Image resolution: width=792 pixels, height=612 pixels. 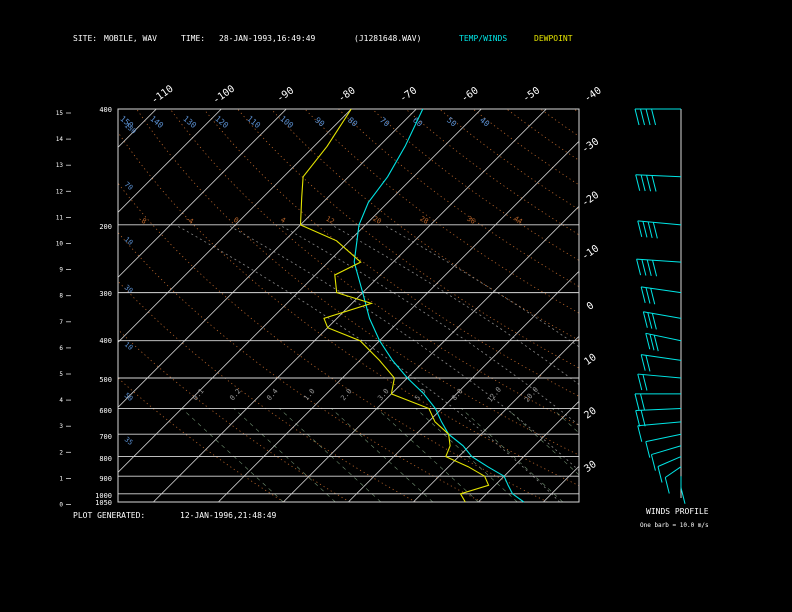 What do you see at coordinates (228, 515) in the screenshot?
I see `plot-generated-value: 12-JAN-1996,21:48:49` at bounding box center [228, 515].